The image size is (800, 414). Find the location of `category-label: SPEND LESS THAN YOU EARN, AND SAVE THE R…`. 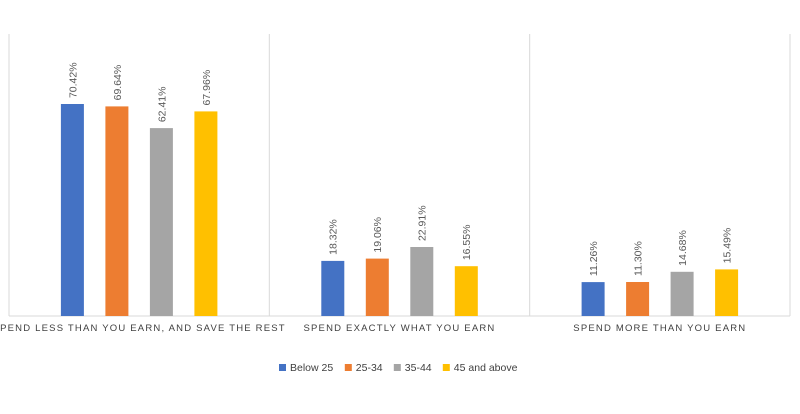

category-label: SPEND LESS THAN YOU EARN, AND SAVE THE R… is located at coordinates (143, 328).